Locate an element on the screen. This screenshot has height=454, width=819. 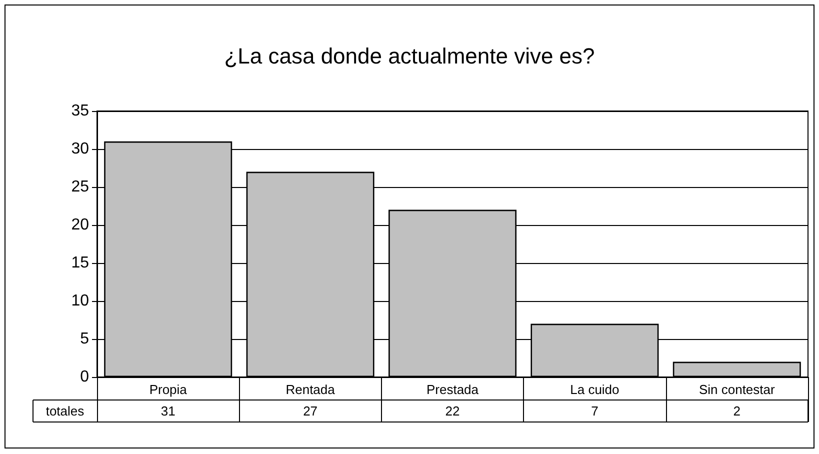
x-tick-label: Sin contestar is located at coordinates (737, 389).